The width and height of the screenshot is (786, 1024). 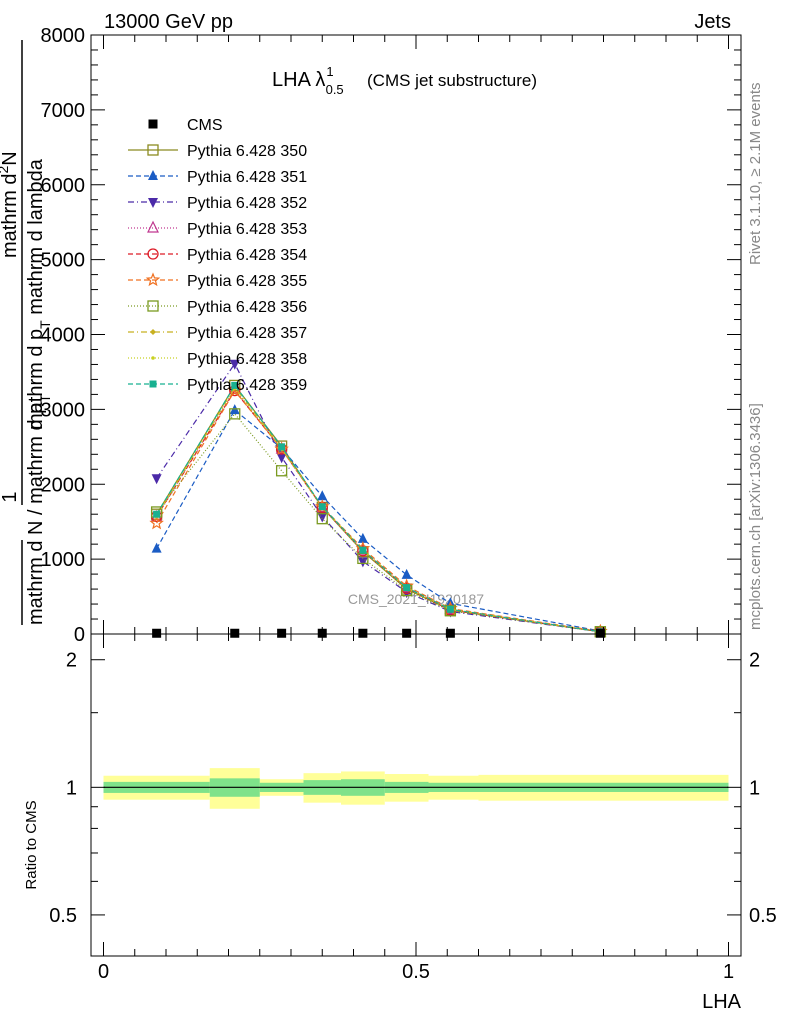 I want to click on y-label-num-b: N, so click(x=10, y=158).